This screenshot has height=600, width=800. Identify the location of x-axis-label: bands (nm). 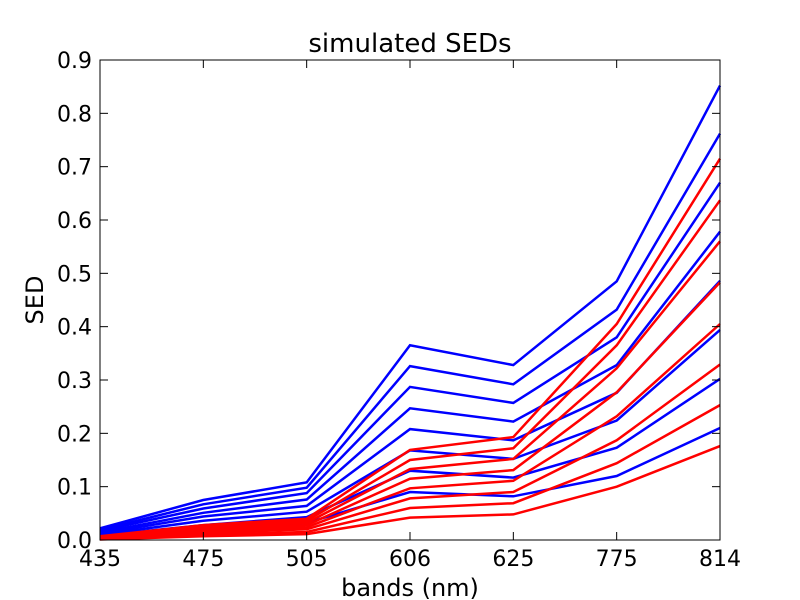
(410, 587).